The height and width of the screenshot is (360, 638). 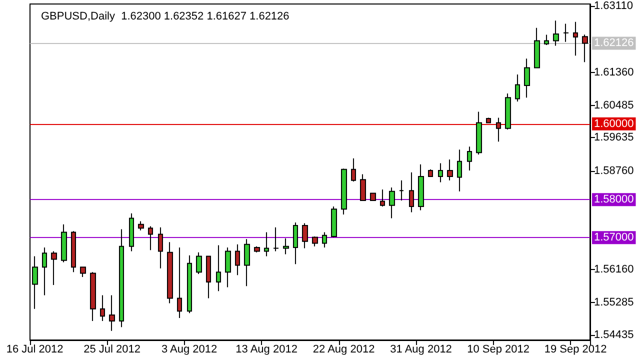 I want to click on x-tick-label: 22 Aug 2012, so click(x=343, y=350).